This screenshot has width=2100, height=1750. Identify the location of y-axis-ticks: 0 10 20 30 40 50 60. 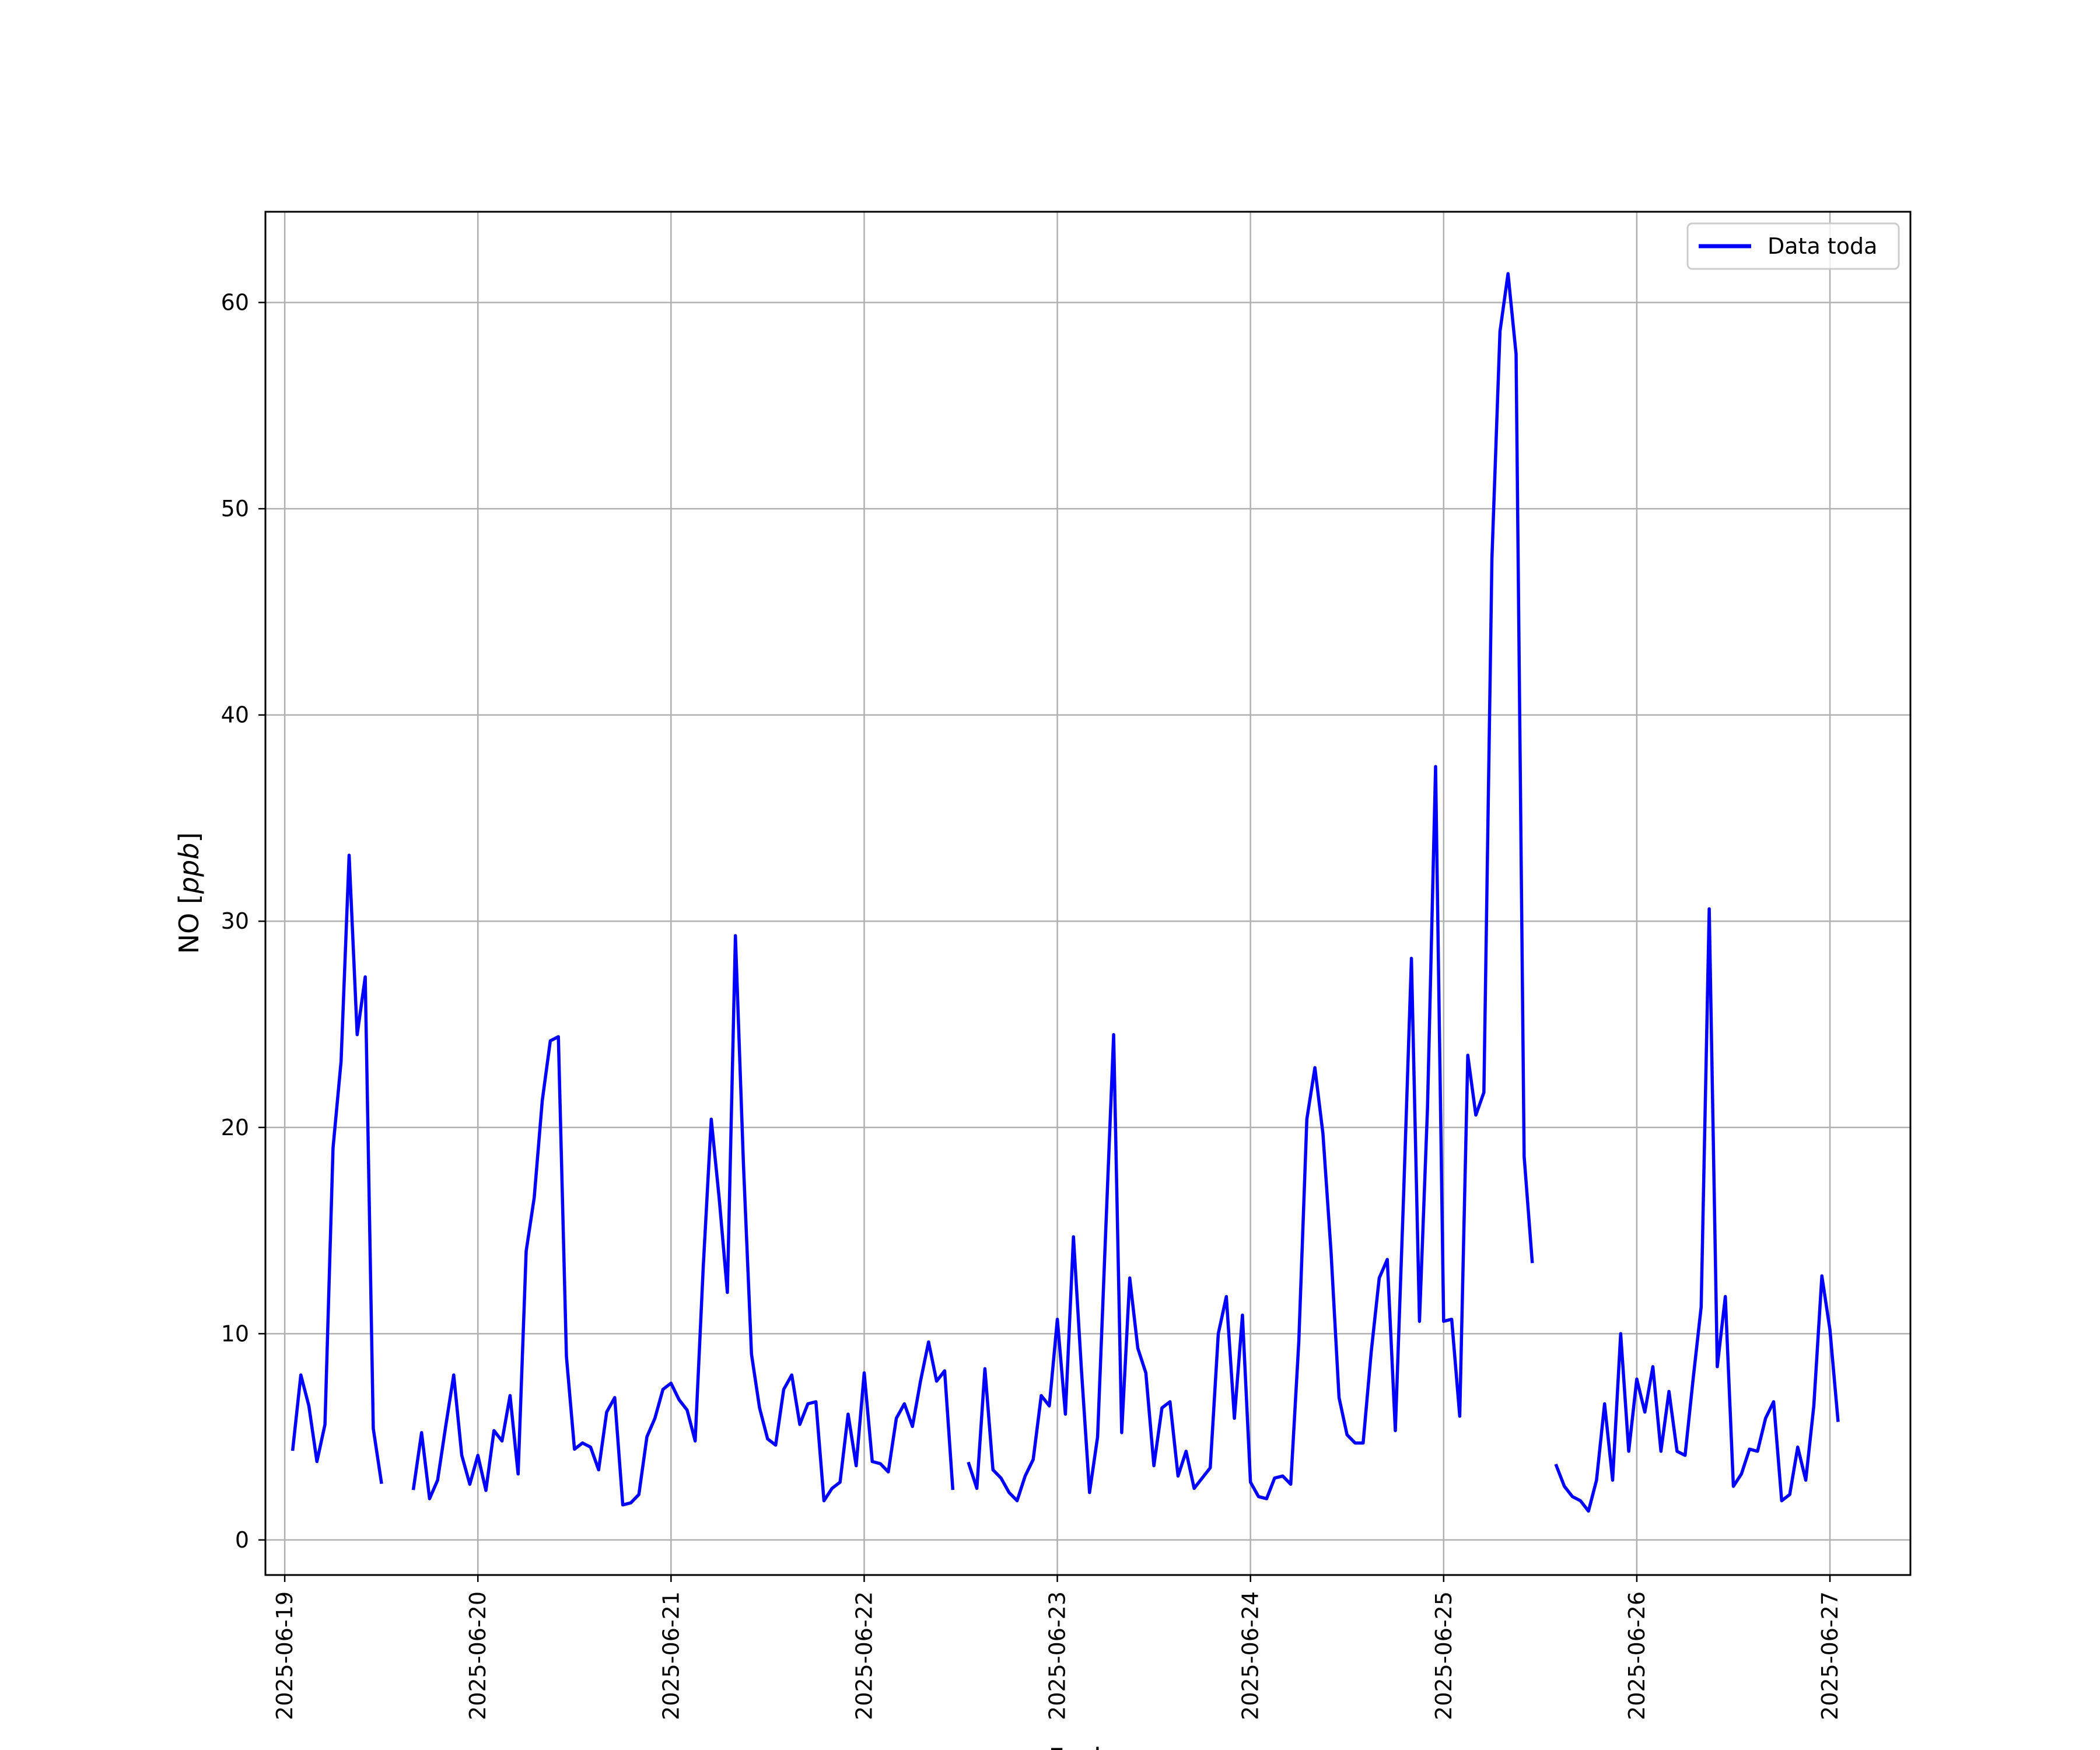
(243, 921).